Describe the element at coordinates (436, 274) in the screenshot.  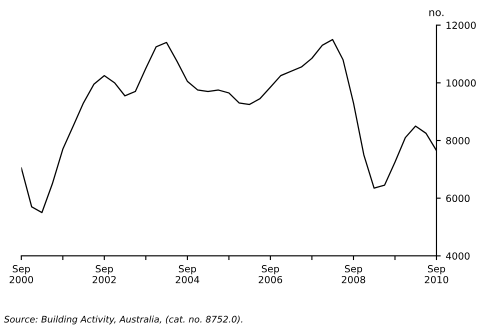
I see `x-tick-label: Sep 2010` at that location.